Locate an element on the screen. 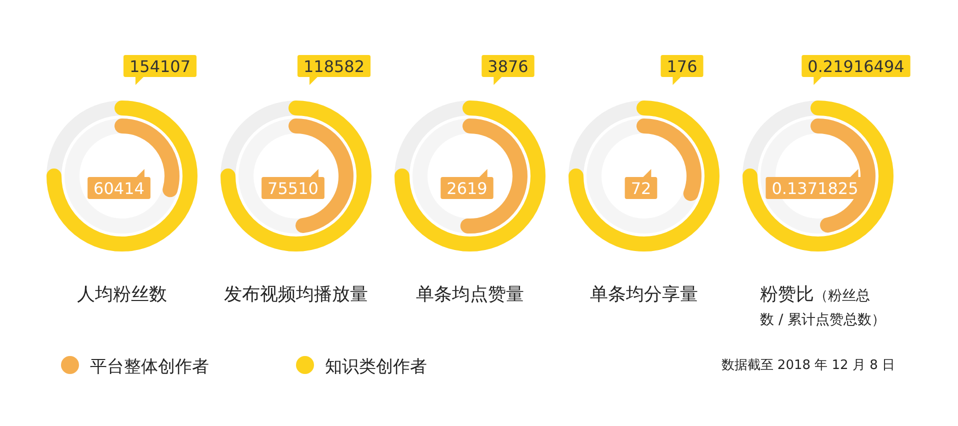 The image size is (958, 426). data-label: 2619 is located at coordinates (467, 188).